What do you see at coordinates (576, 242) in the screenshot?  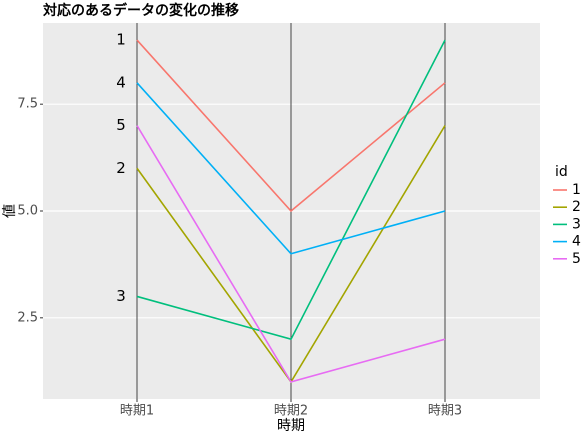 I see `legend-label: 4` at bounding box center [576, 242].